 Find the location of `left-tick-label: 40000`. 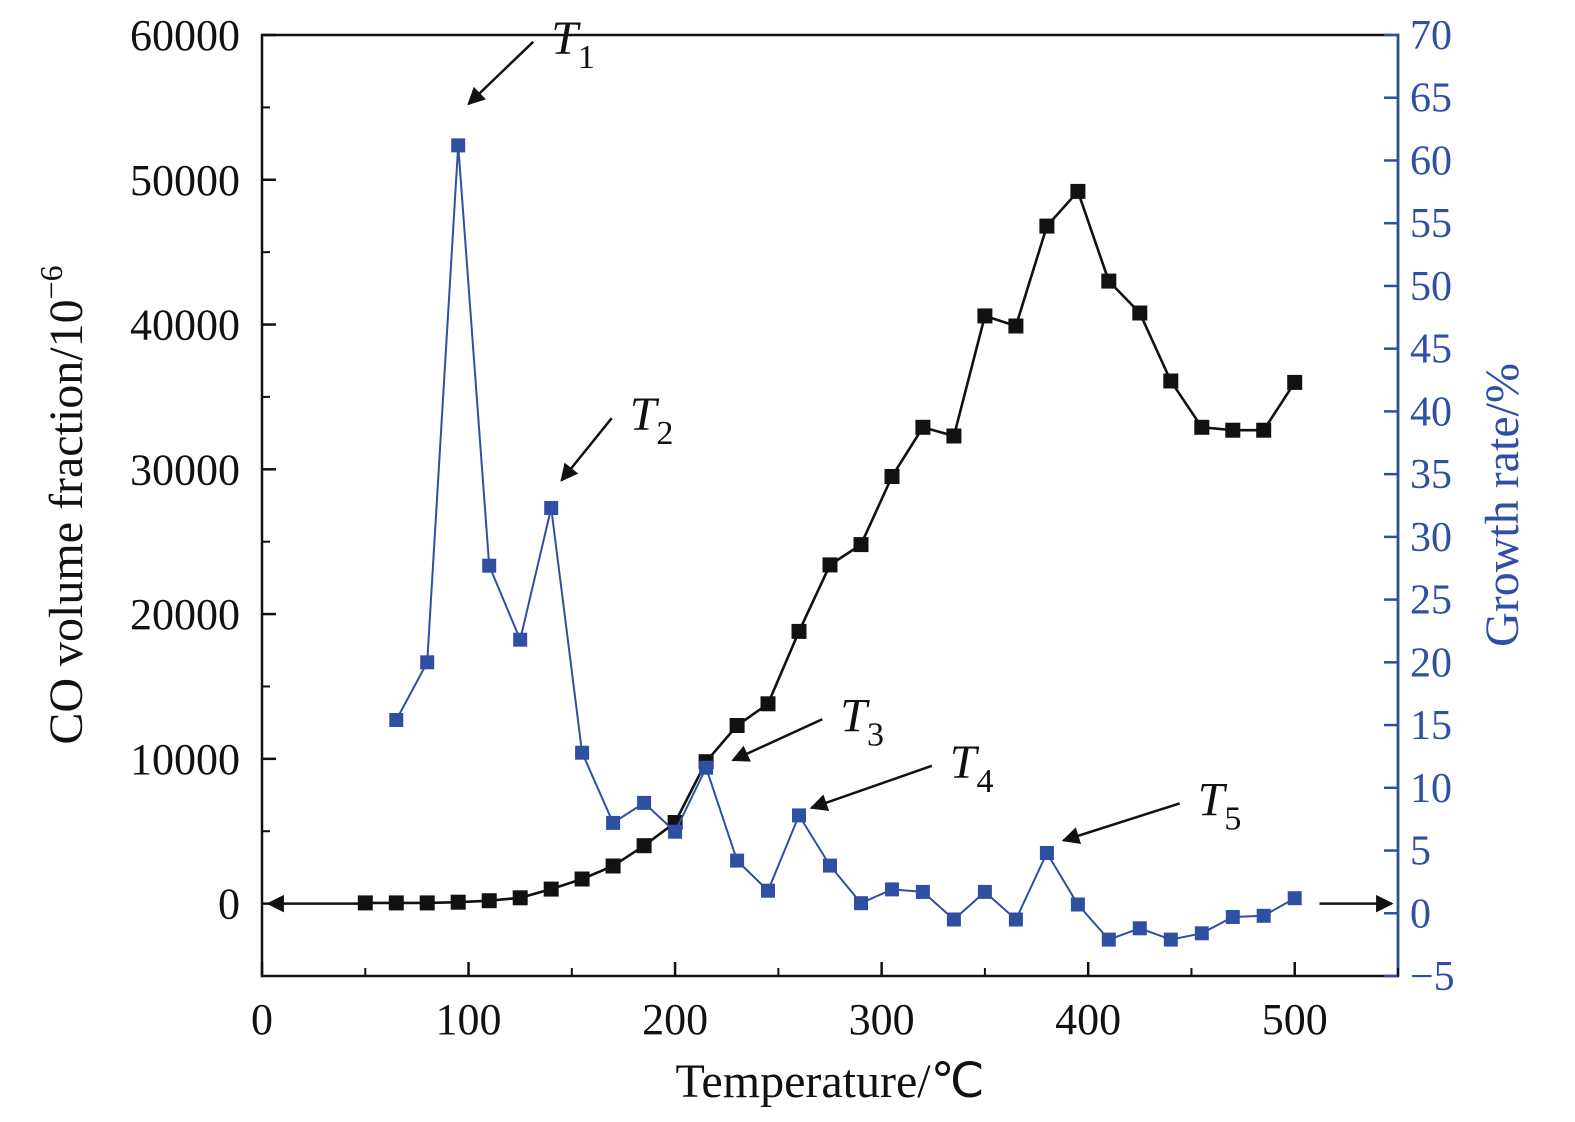

left-tick-label: 40000 is located at coordinates (185, 325).